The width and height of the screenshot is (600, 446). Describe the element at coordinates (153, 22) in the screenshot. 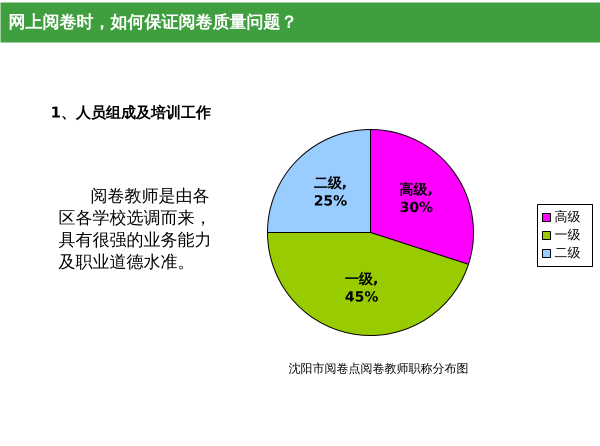

I see `chart-title: 网上阅卷时，如何保证阅卷质量问题？` at that location.